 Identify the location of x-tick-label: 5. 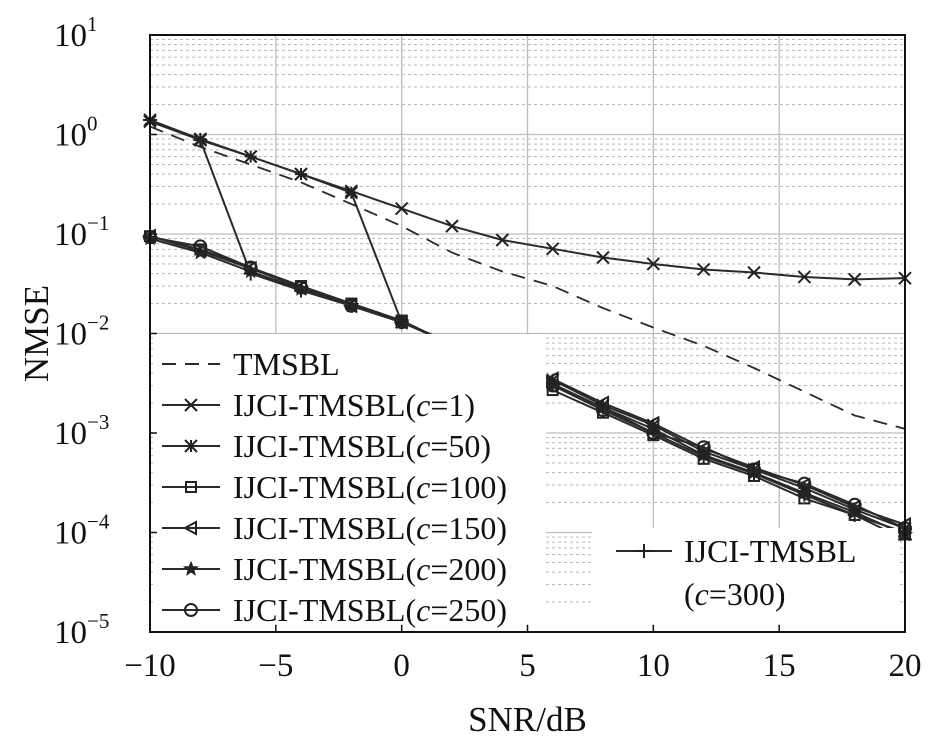
(527, 666).